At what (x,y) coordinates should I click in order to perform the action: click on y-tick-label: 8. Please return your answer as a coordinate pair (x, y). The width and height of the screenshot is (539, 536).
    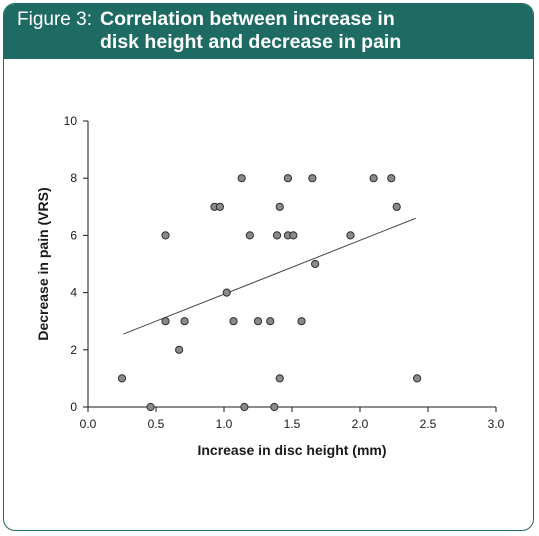
    Looking at the image, I should click on (73, 178).